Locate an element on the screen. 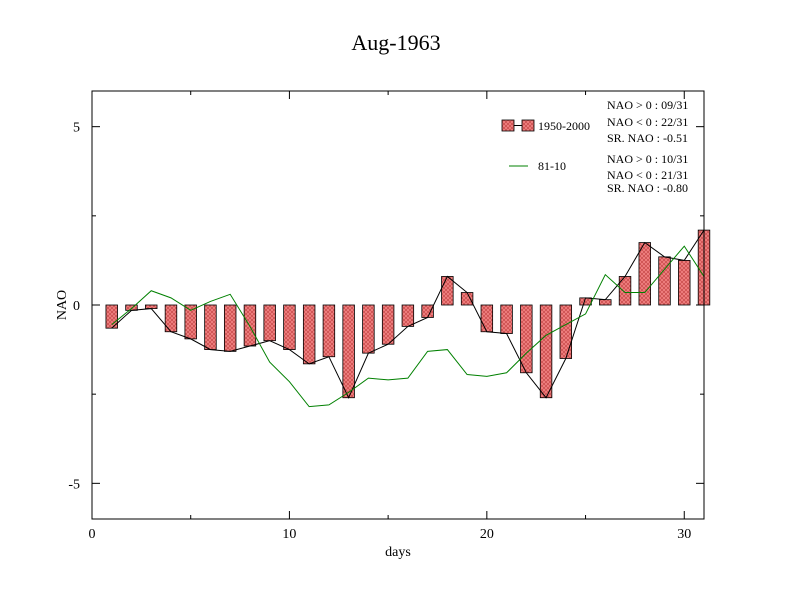 The image size is (792, 612). chart-title: Aug-1963 is located at coordinates (395, 42).